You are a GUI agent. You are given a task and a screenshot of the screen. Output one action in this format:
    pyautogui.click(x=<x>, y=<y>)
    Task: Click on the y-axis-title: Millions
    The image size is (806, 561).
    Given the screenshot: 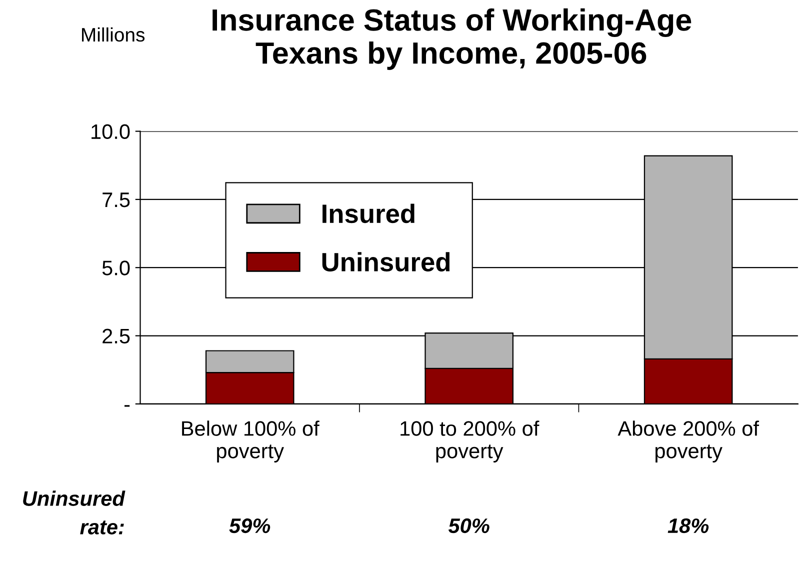 What is the action you would take?
    pyautogui.click(x=113, y=34)
    